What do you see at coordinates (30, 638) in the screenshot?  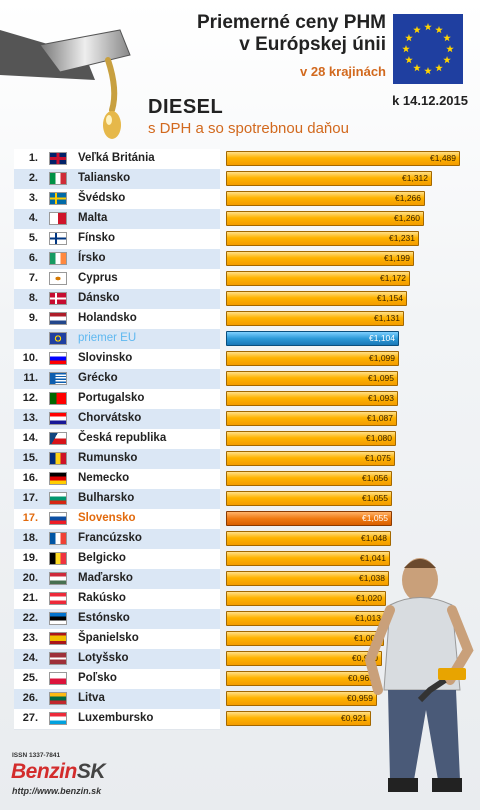 I see `rank-label: 23.` at bounding box center [30, 638].